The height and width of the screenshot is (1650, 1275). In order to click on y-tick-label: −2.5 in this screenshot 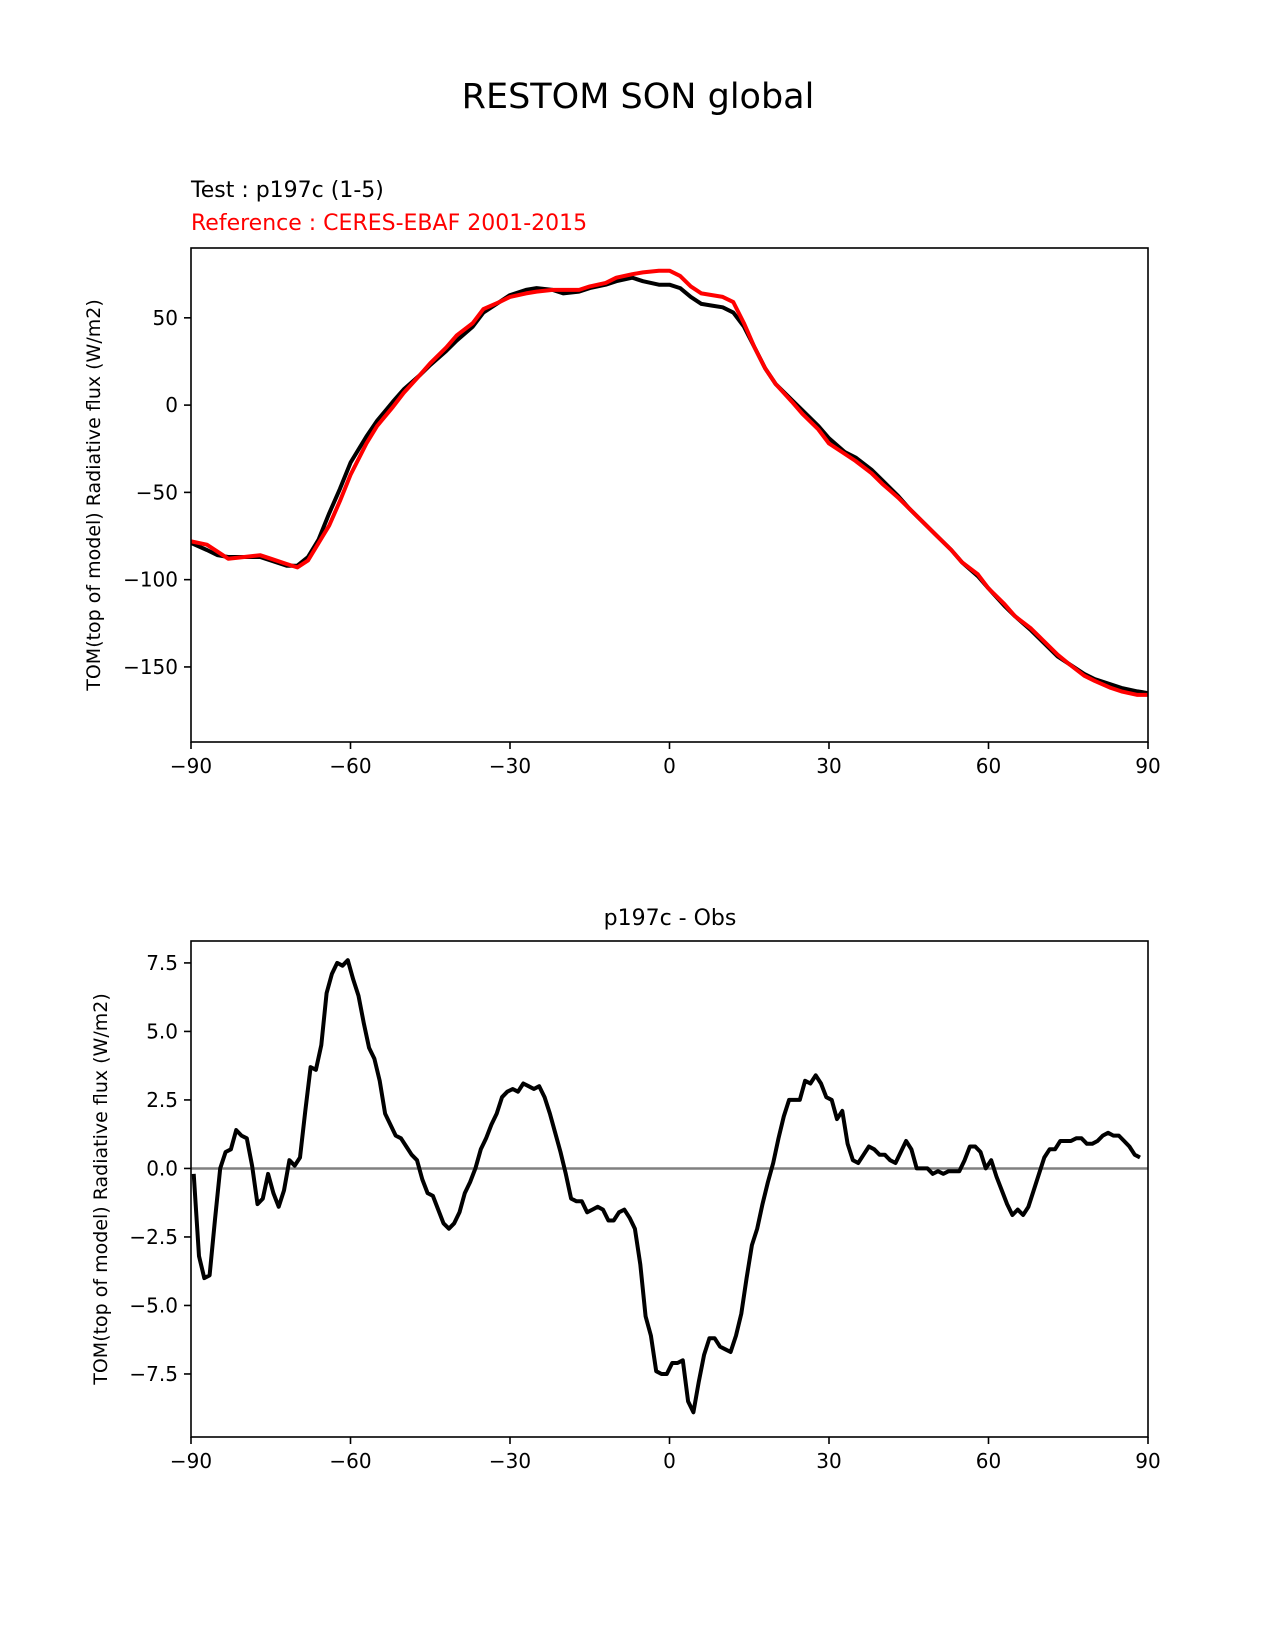, I will do `click(153, 1237)`.